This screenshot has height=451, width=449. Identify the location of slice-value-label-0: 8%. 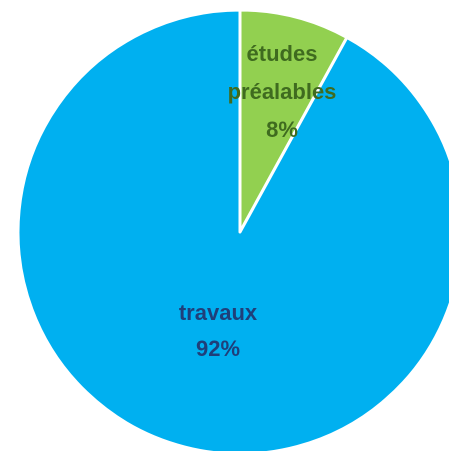
(282, 129).